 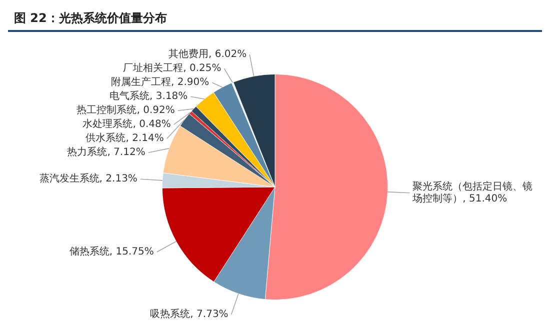 I want to click on slice-label: 热工控制系统, 0.92%, so click(x=125, y=110).